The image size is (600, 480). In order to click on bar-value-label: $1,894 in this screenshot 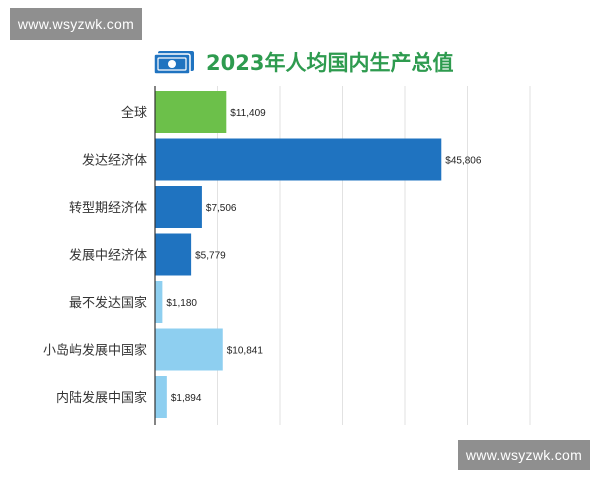, I will do `click(186, 398)`.